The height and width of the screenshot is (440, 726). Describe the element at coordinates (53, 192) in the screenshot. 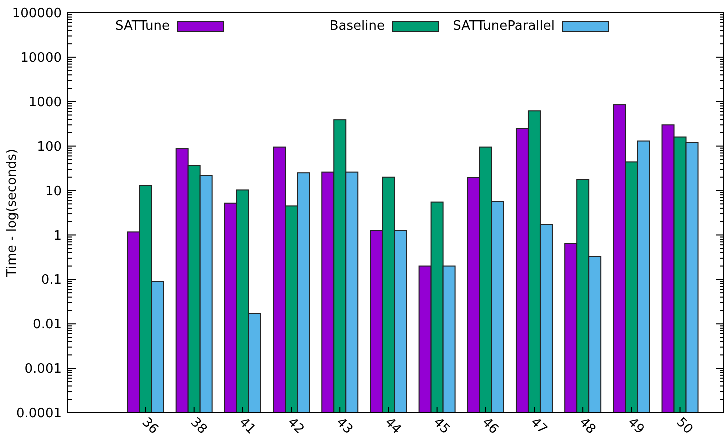

I see `y-tick-label: 10` at that location.